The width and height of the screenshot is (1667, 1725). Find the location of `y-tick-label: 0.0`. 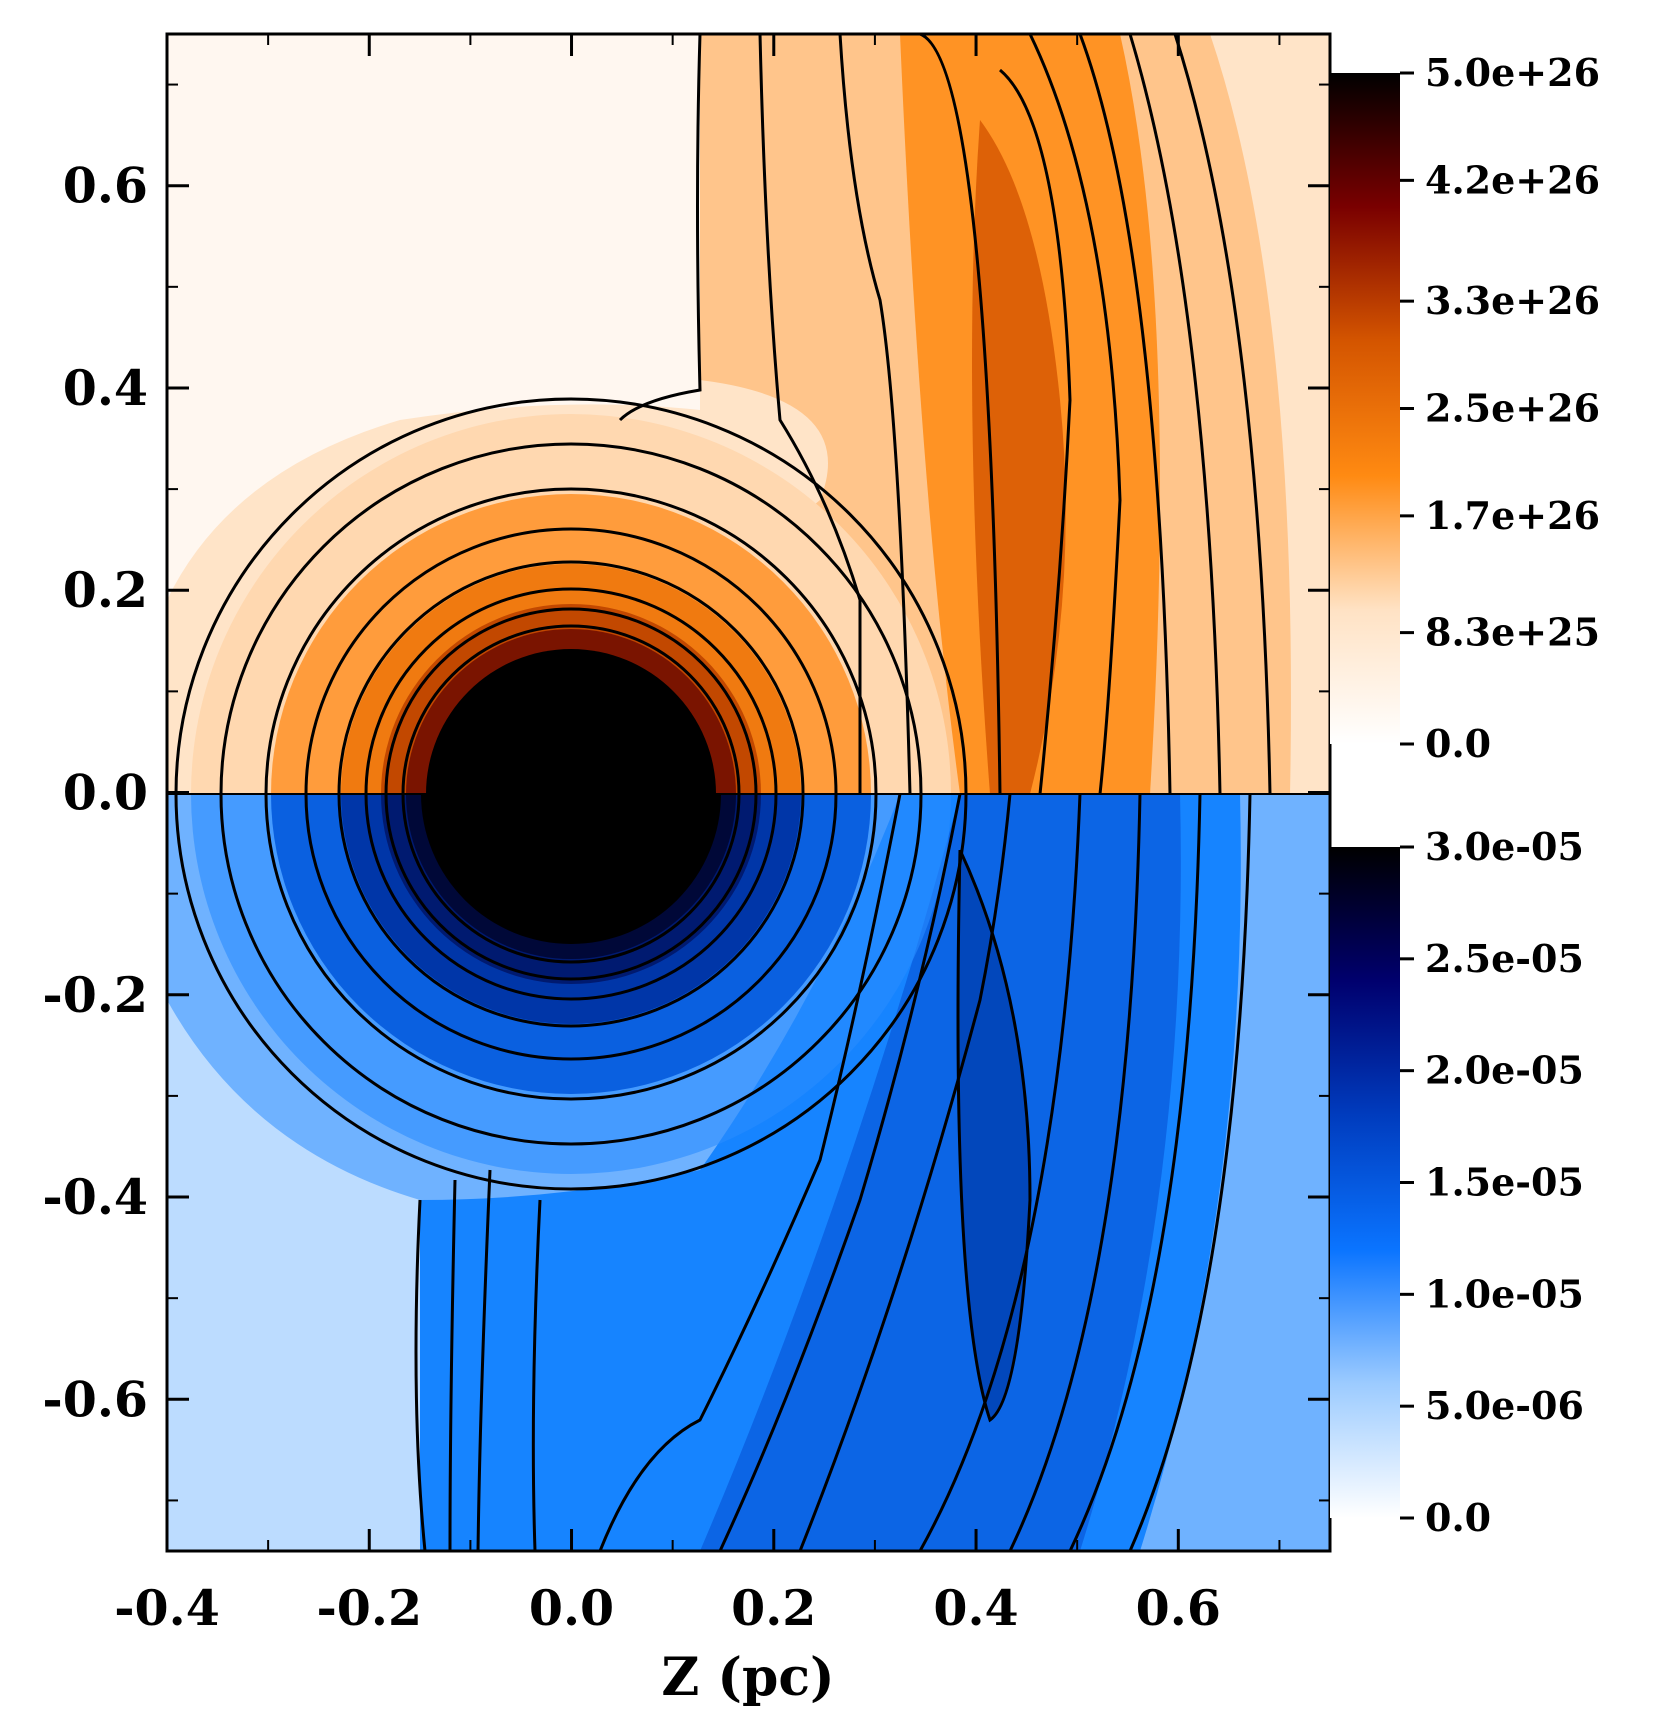

y-tick-label: 0.0 is located at coordinates (105, 793).